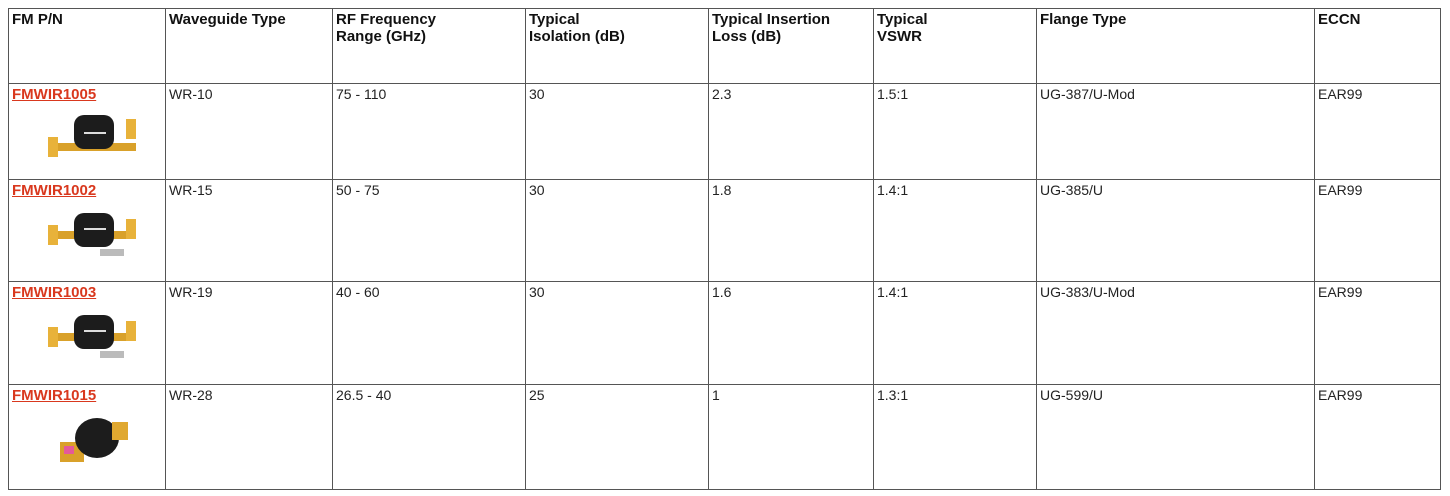 The height and width of the screenshot is (496, 1450). I want to click on header-text: Typical Insertion Loss (dB), so click(771, 28).